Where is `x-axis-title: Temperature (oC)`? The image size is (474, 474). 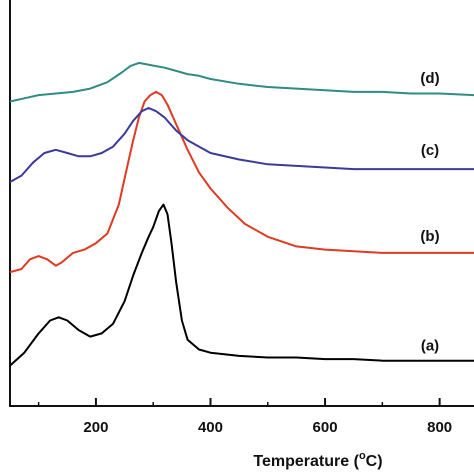
x-axis-title: Temperature (oC) is located at coordinates (317, 460).